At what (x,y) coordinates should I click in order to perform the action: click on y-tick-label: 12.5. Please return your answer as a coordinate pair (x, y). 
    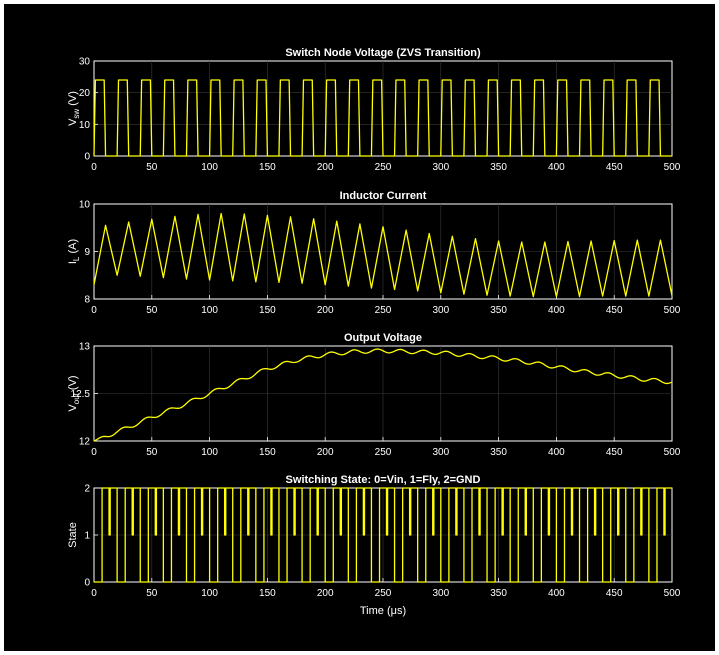
    Looking at the image, I should click on (81, 394).